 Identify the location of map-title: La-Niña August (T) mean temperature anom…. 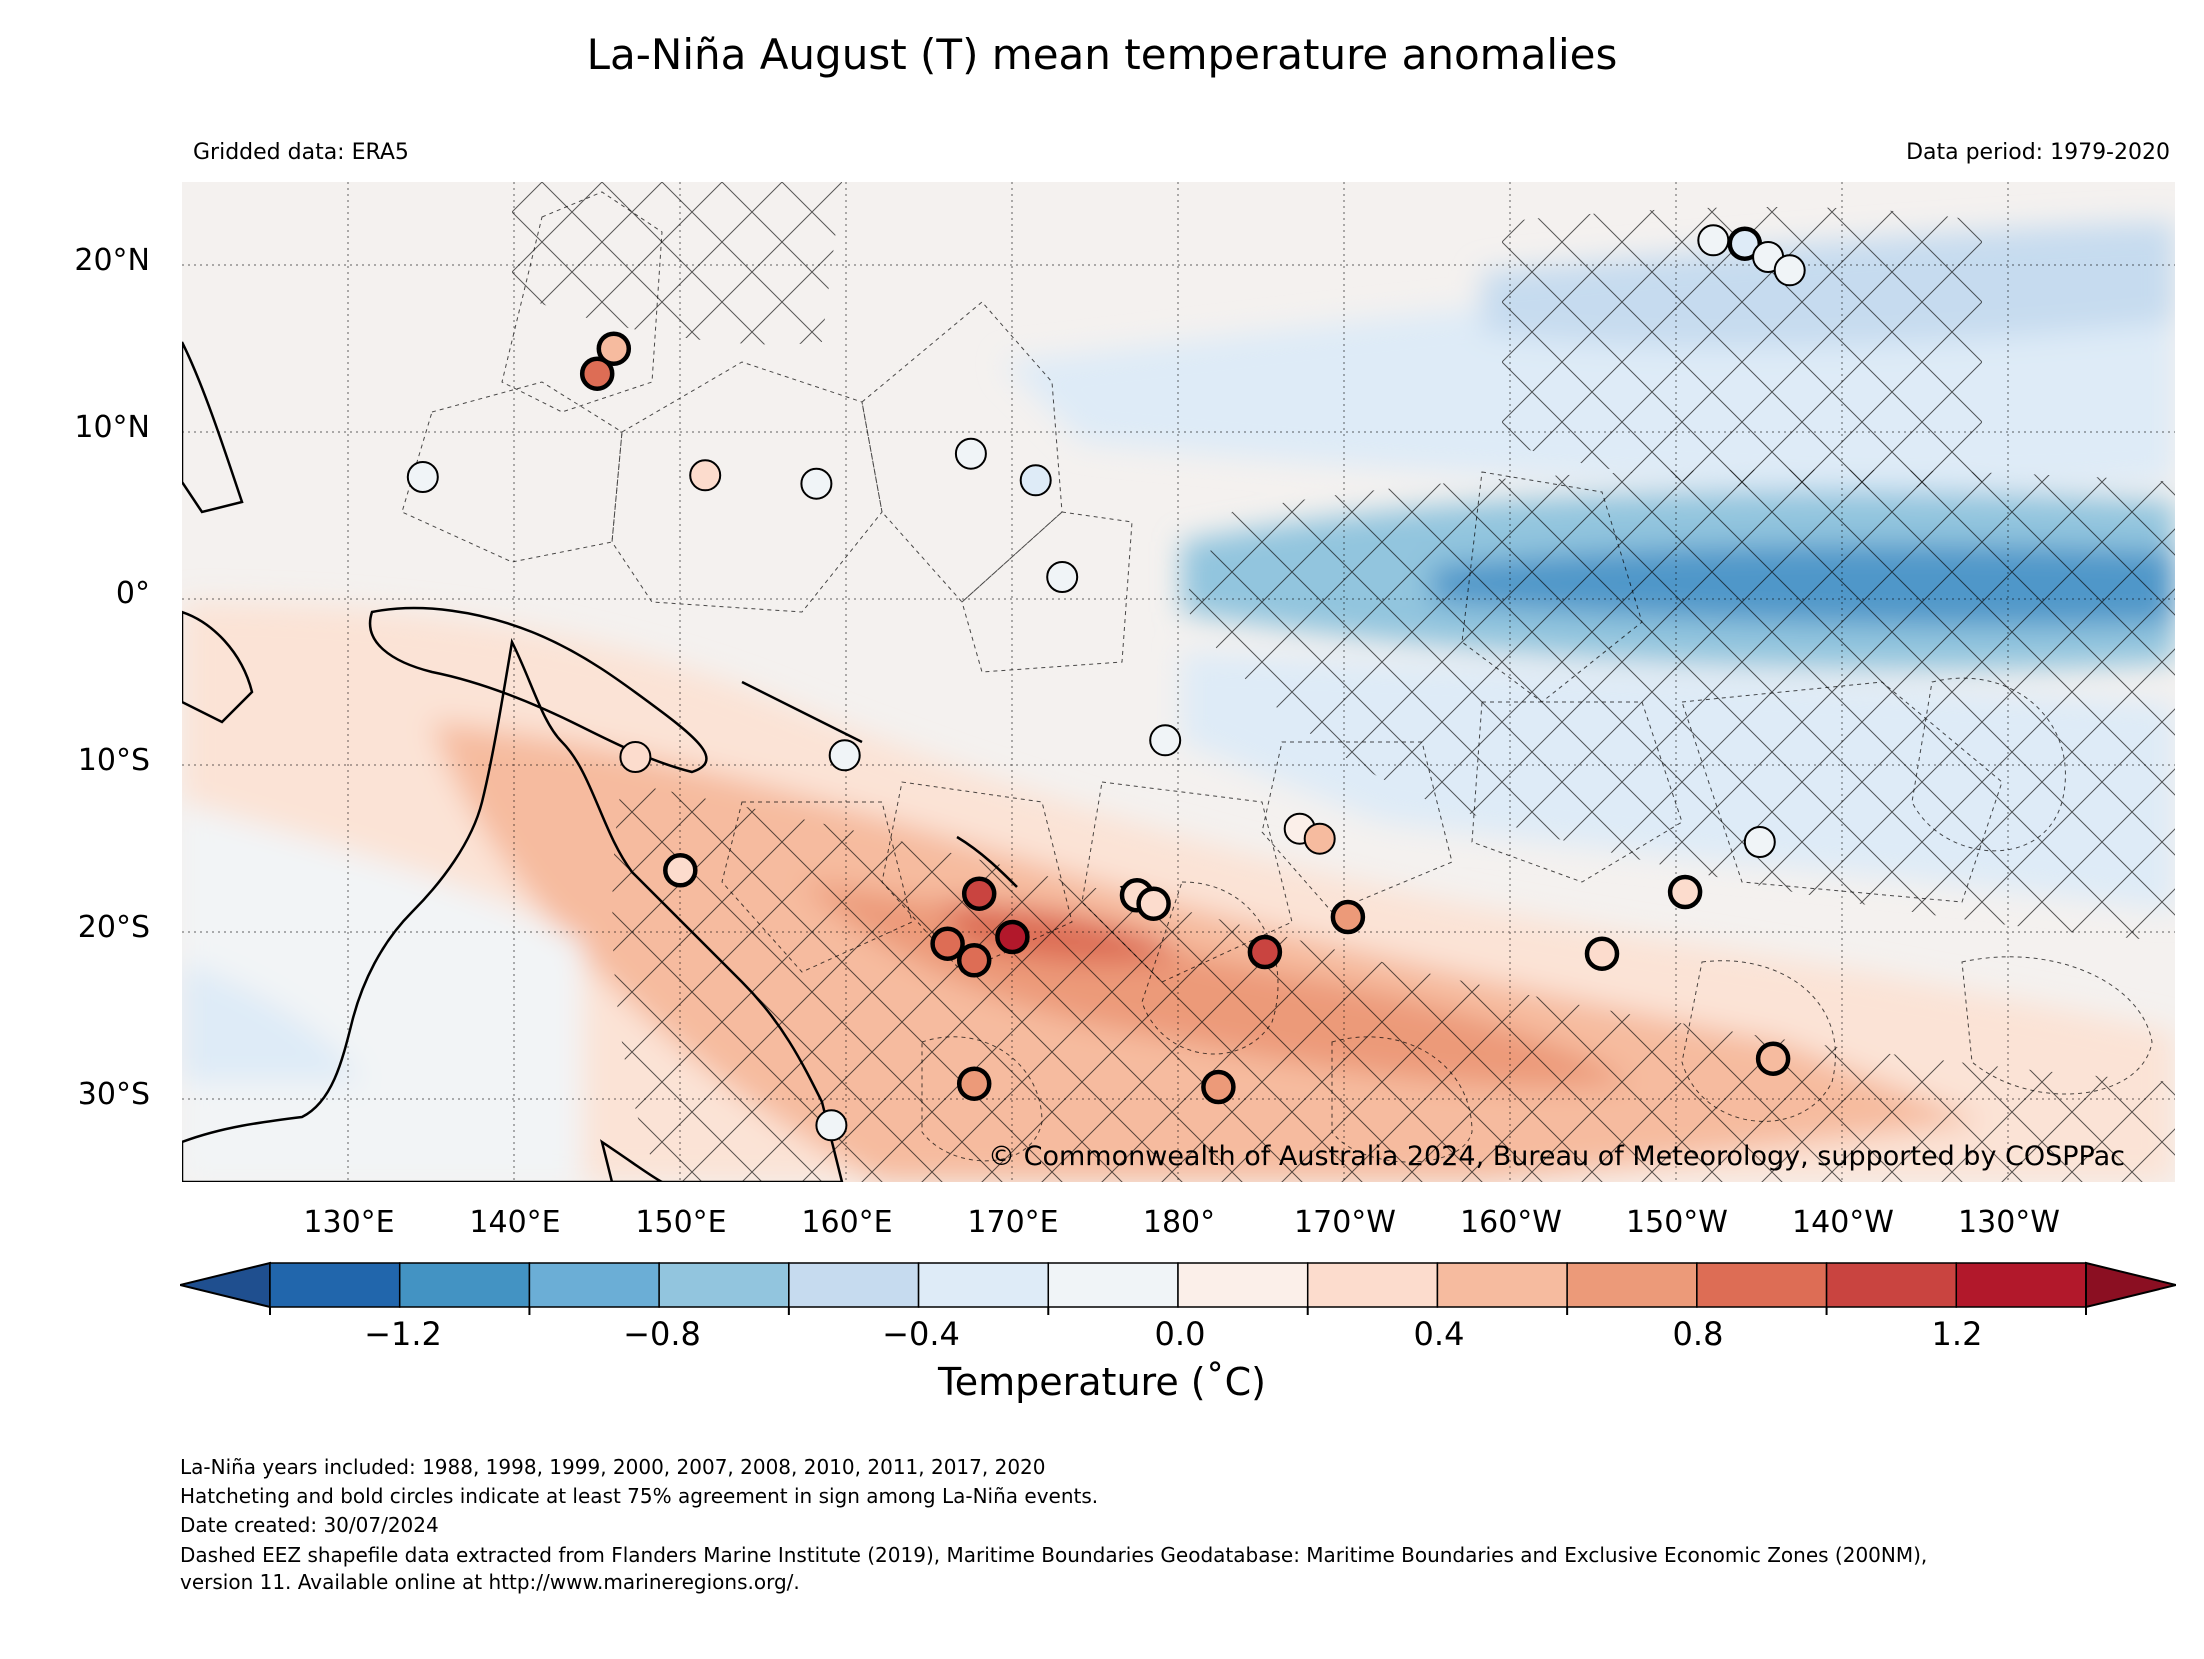
(1102, 54).